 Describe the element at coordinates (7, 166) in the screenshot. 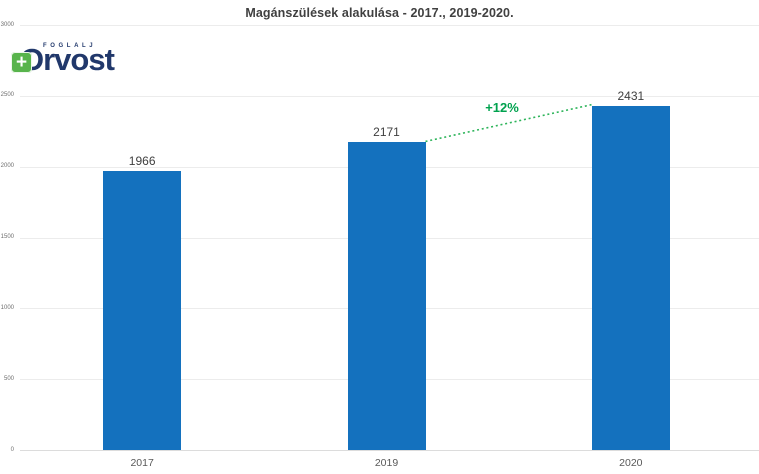

I see `y-axis-tick-label: 2000` at that location.